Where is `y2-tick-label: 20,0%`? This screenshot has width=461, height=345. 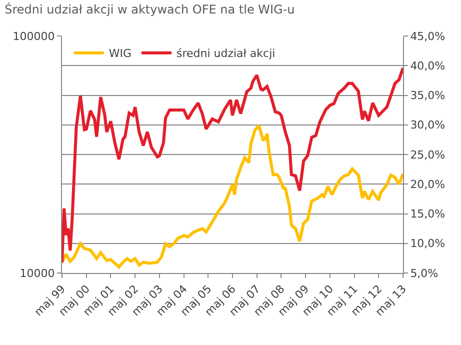
y2-tick-label: 20,0% is located at coordinates (428, 184).